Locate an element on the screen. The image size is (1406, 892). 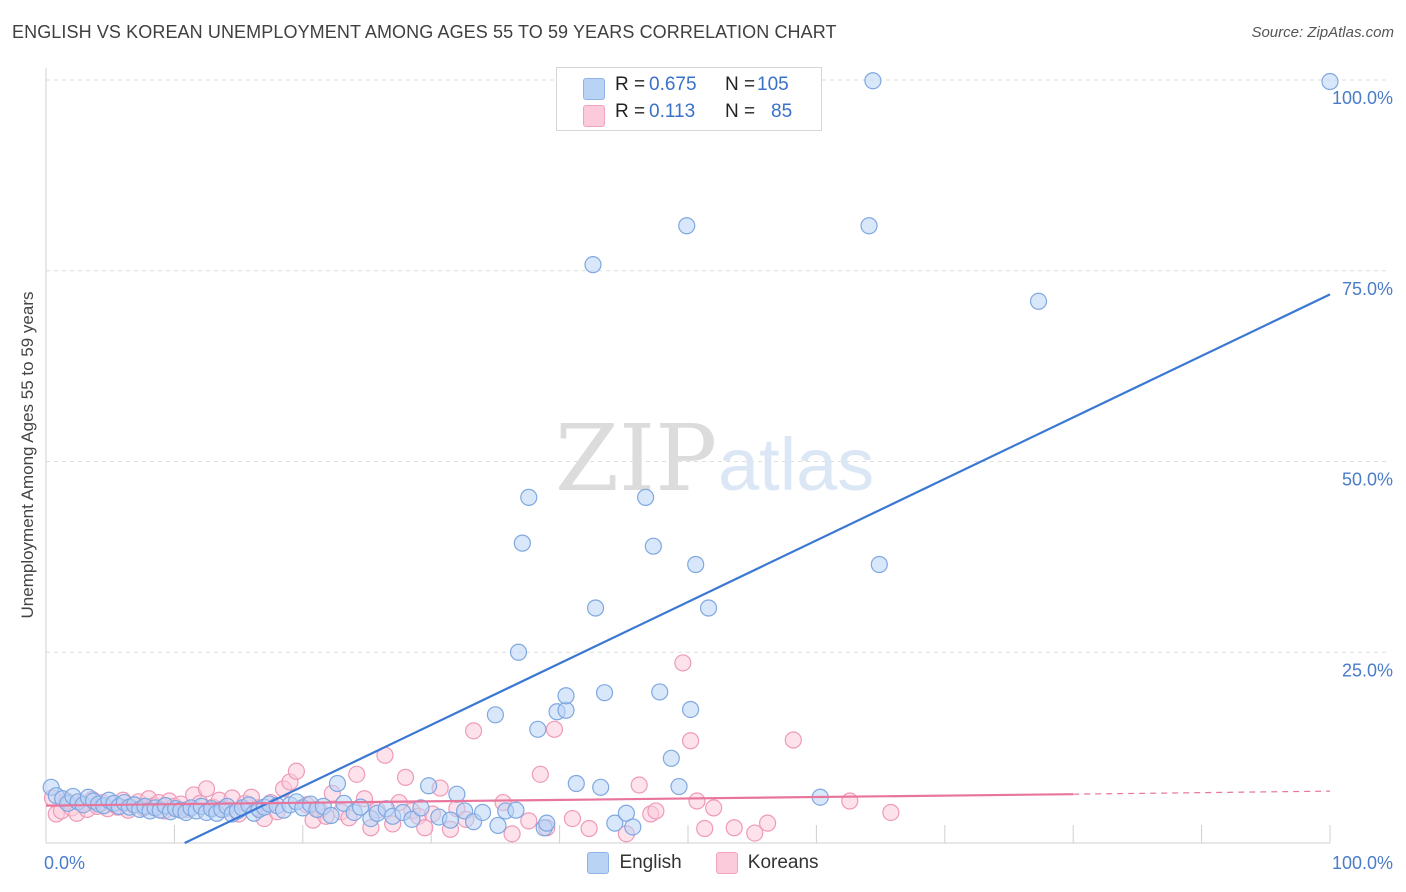
legend-row-koreans: R = 0.113 N = 85 is located at coordinates (689, 115).